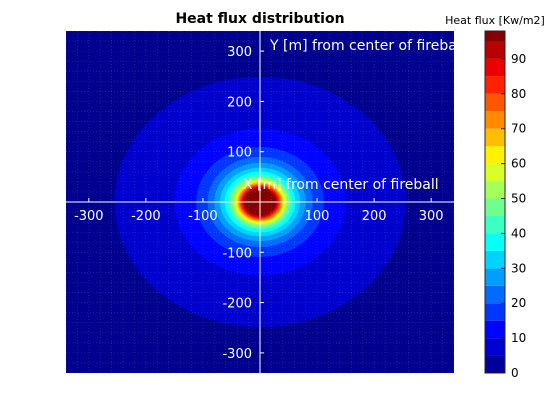 The image size is (560, 420). Describe the element at coordinates (259, 19) in the screenshot. I see `chart-title: Heat flux distribution` at that location.